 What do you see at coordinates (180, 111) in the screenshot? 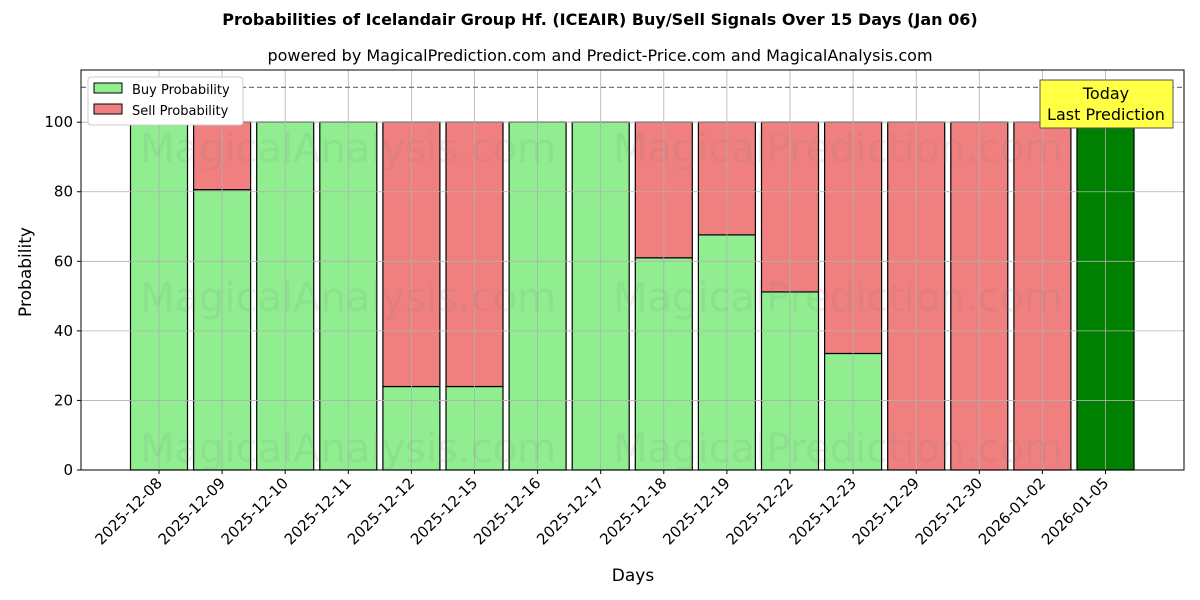
I see `legend-label: Sell Probability` at bounding box center [180, 111].